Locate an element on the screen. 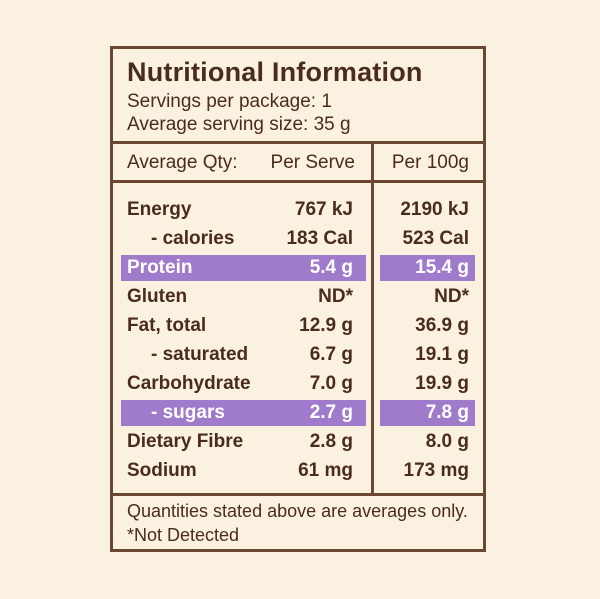 The image size is (600, 599). nutrient-name: Fat, total is located at coordinates (167, 325).